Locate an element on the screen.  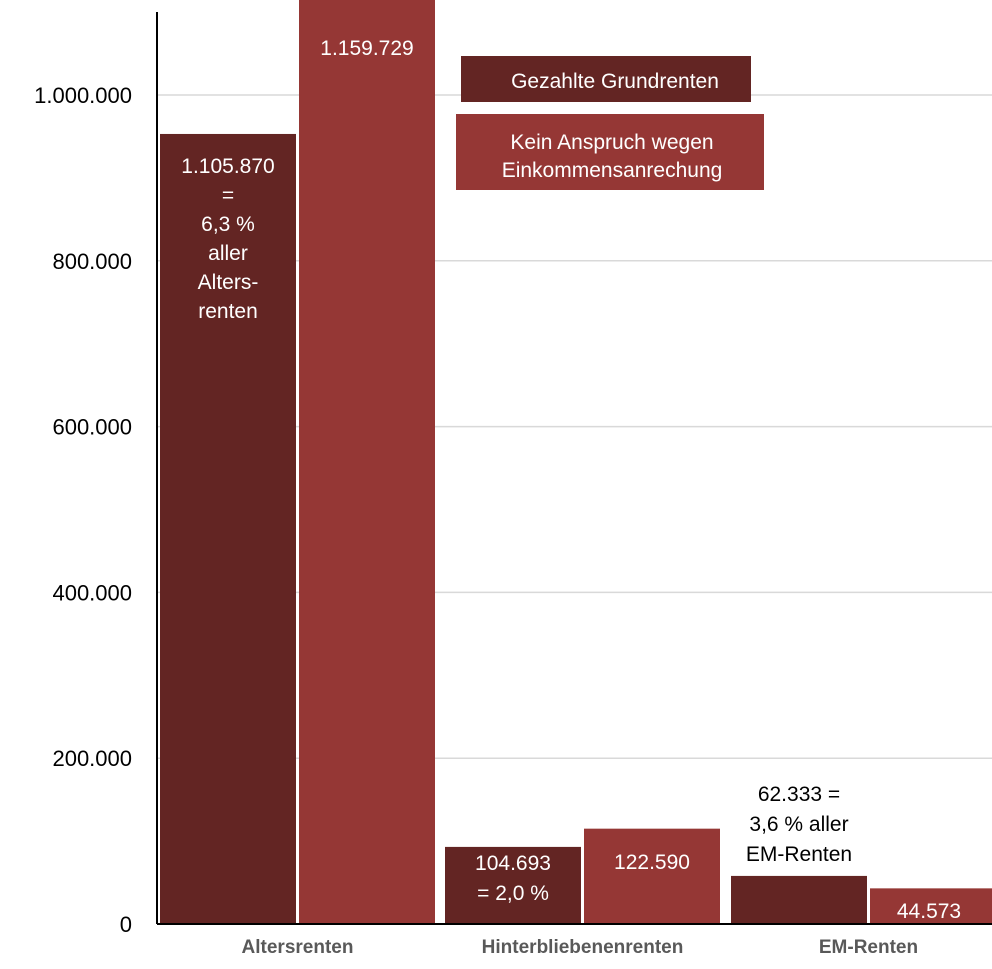
legend-gezahlte-grundrenten-swatch is located at coordinates (606, 79).